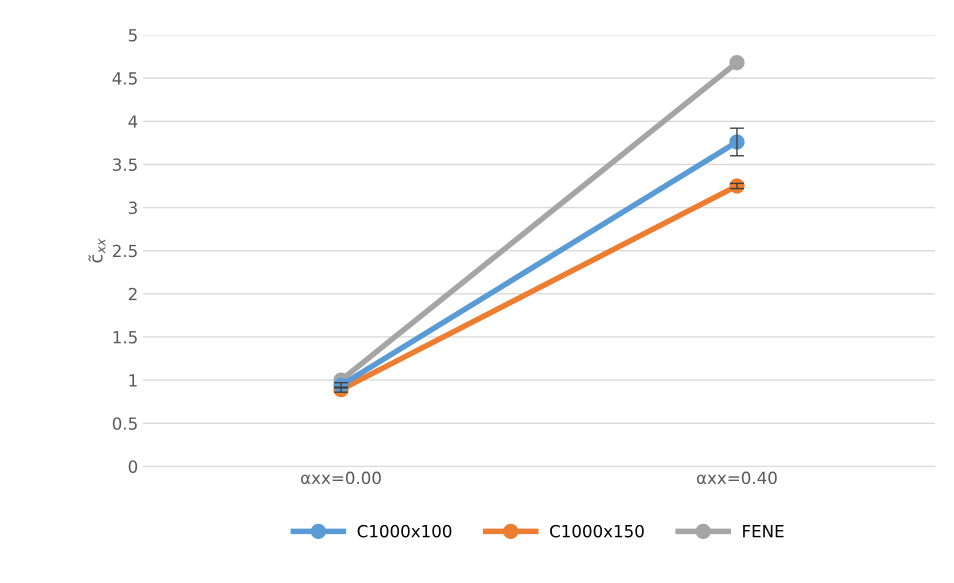 The image size is (954, 583). What do you see at coordinates (405, 531) in the screenshot?
I see `legend-label: C1000x100` at bounding box center [405, 531].